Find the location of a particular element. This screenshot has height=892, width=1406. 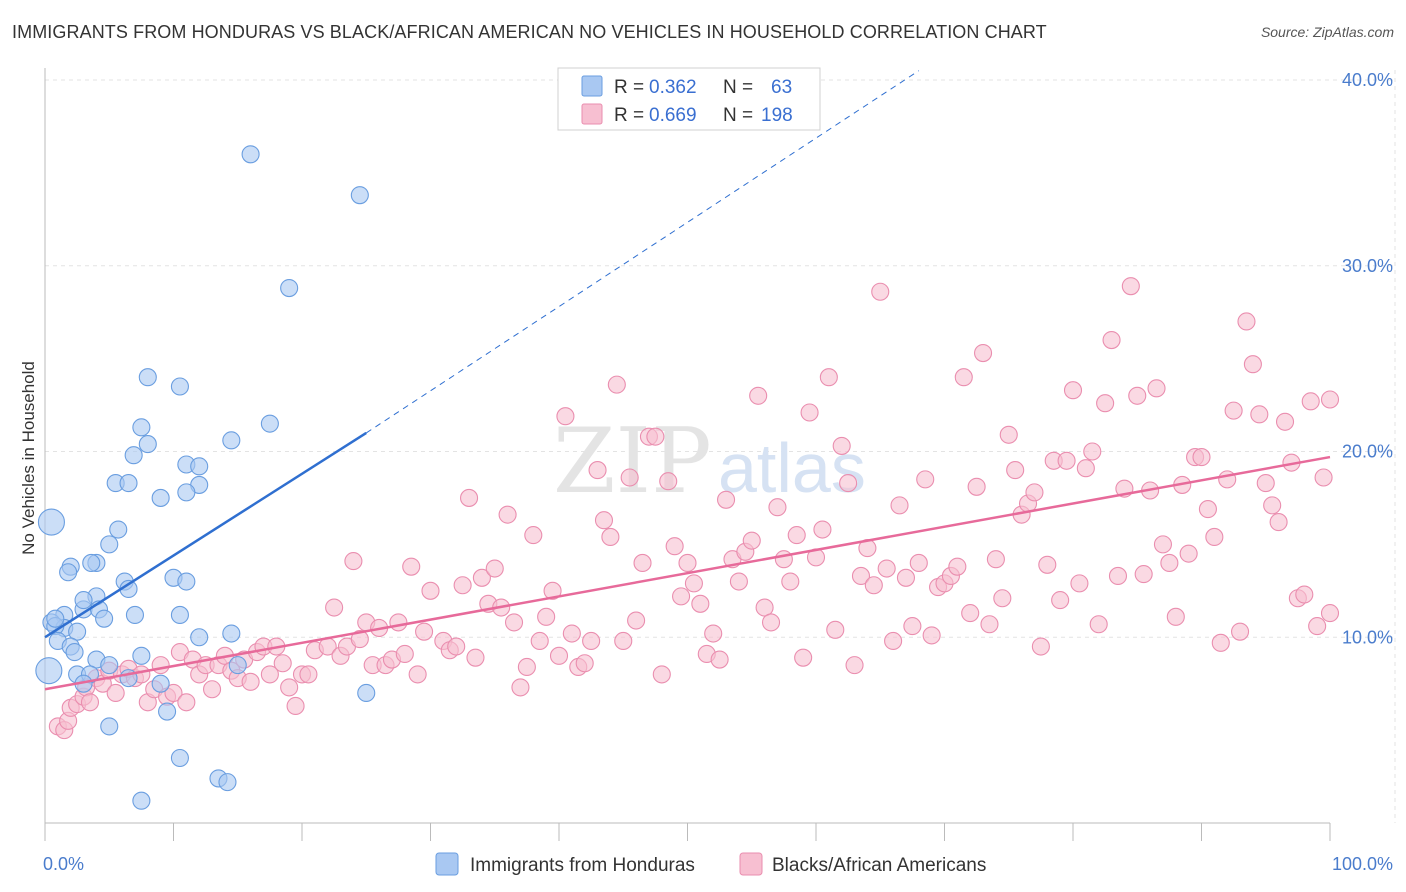

legend-r-value-blue: 0.362 is located at coordinates (673, 87).